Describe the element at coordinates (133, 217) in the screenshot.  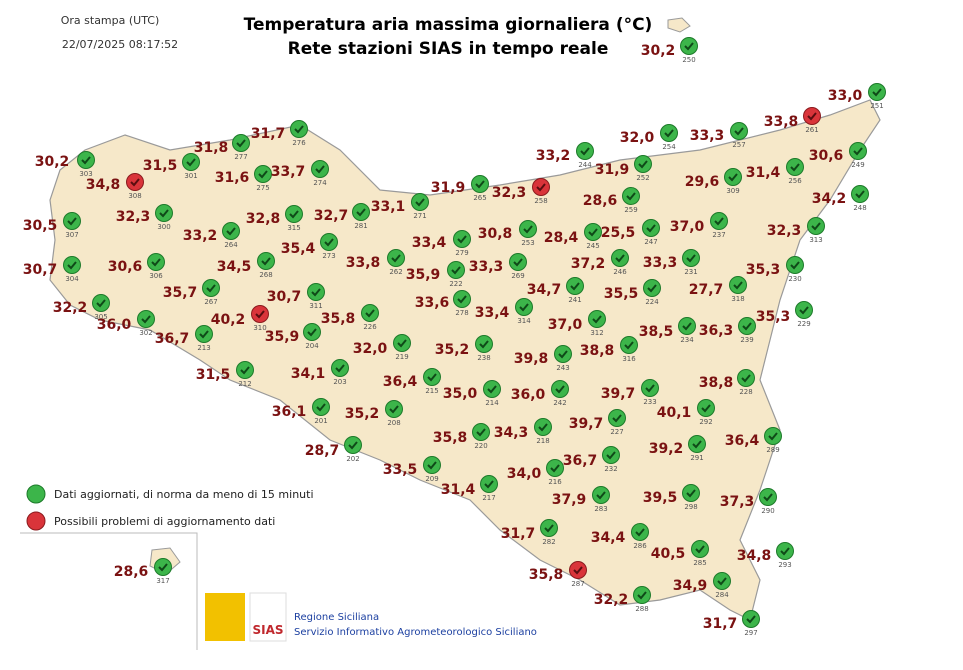
I see `station-temp: 32,3` at that location.